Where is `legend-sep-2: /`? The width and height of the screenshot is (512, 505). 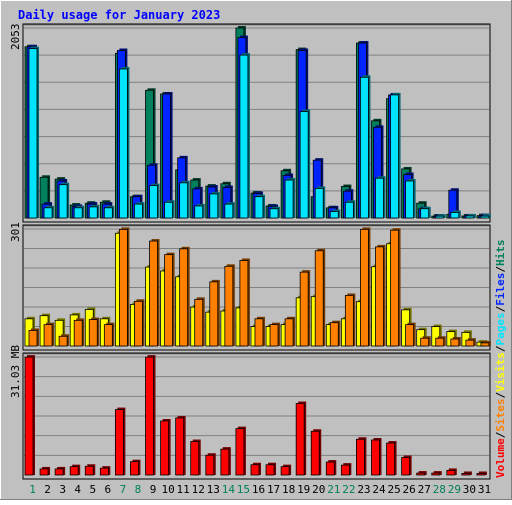 legend-sep-2: / is located at coordinates (500, 395).